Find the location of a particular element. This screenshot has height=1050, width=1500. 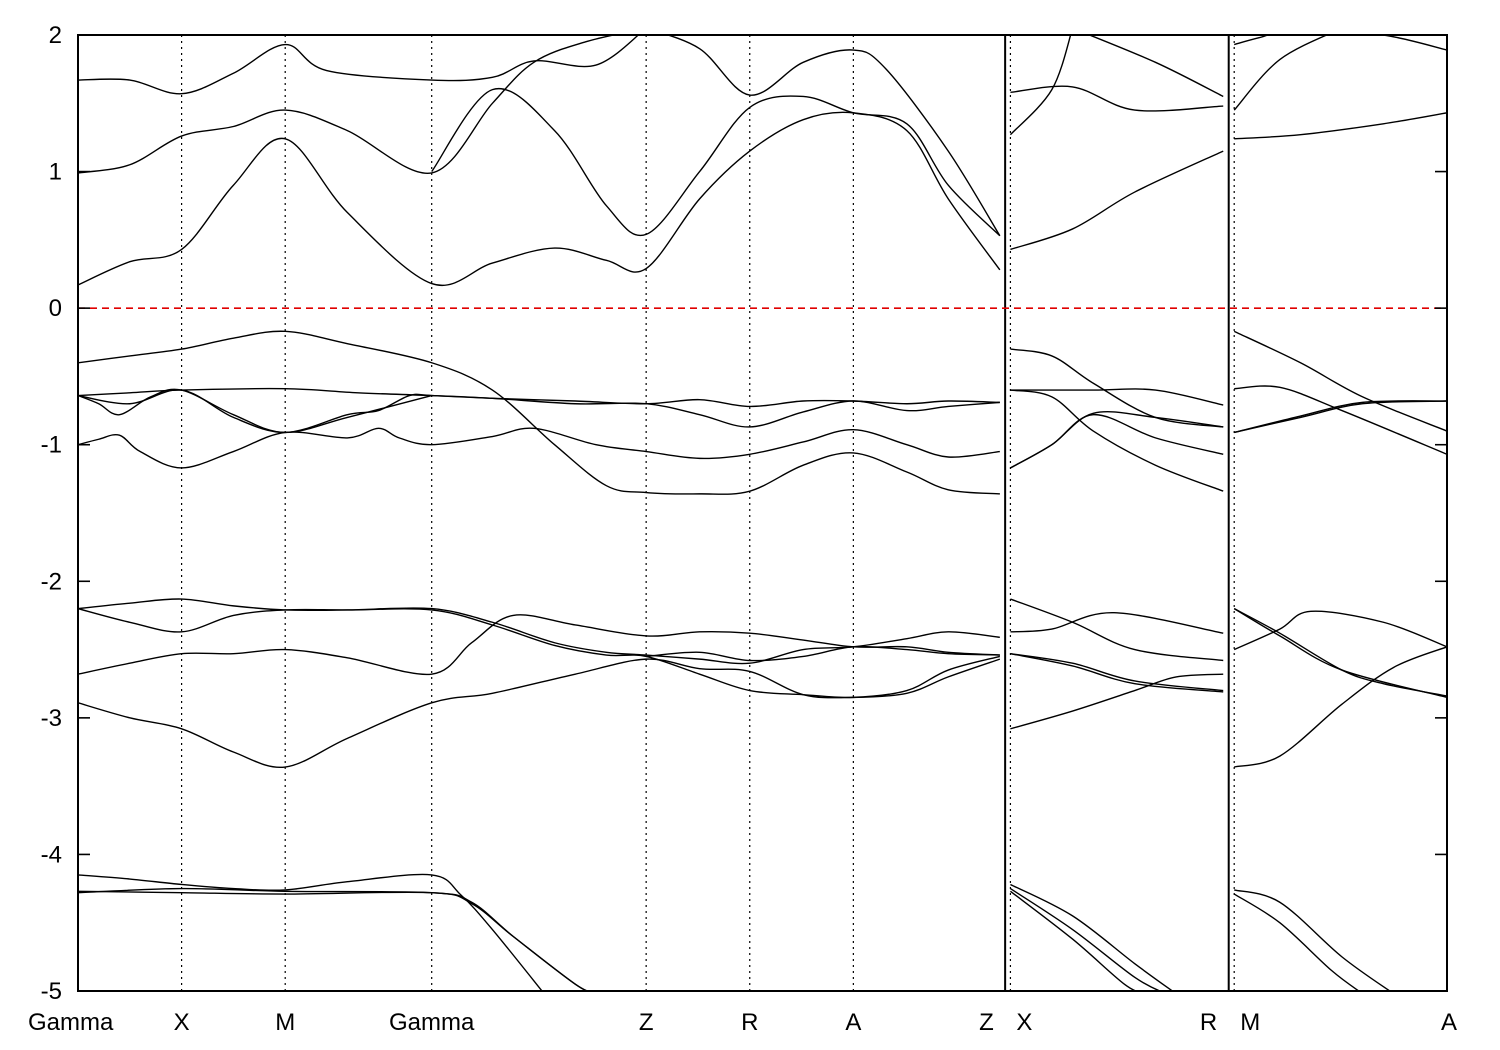

y-tick-label-5: 0 is located at coordinates (55, 308).